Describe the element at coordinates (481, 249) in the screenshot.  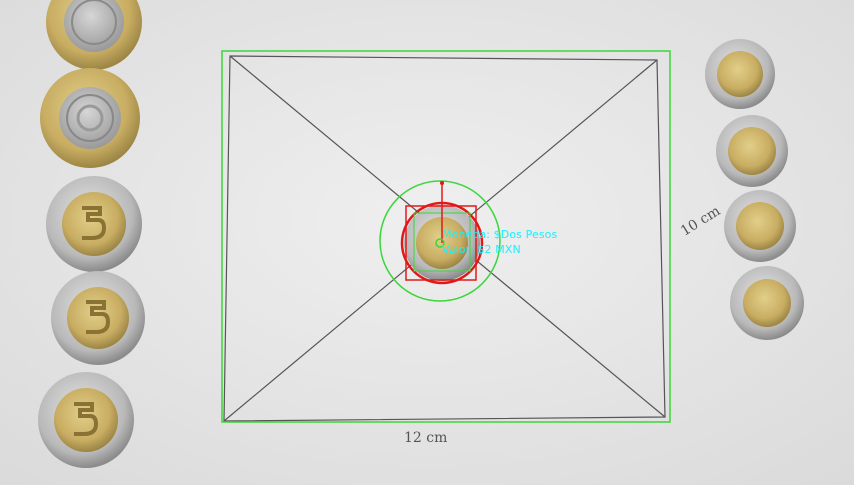
I see `coin-value-label: Valor: $2 MXN` at that location.